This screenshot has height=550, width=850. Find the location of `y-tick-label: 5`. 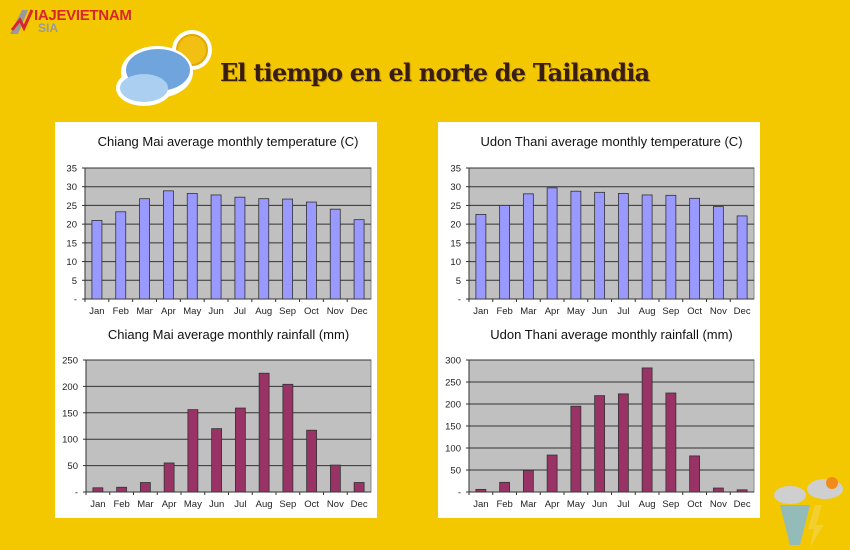

y-tick-label: 5 is located at coordinates (458, 281).